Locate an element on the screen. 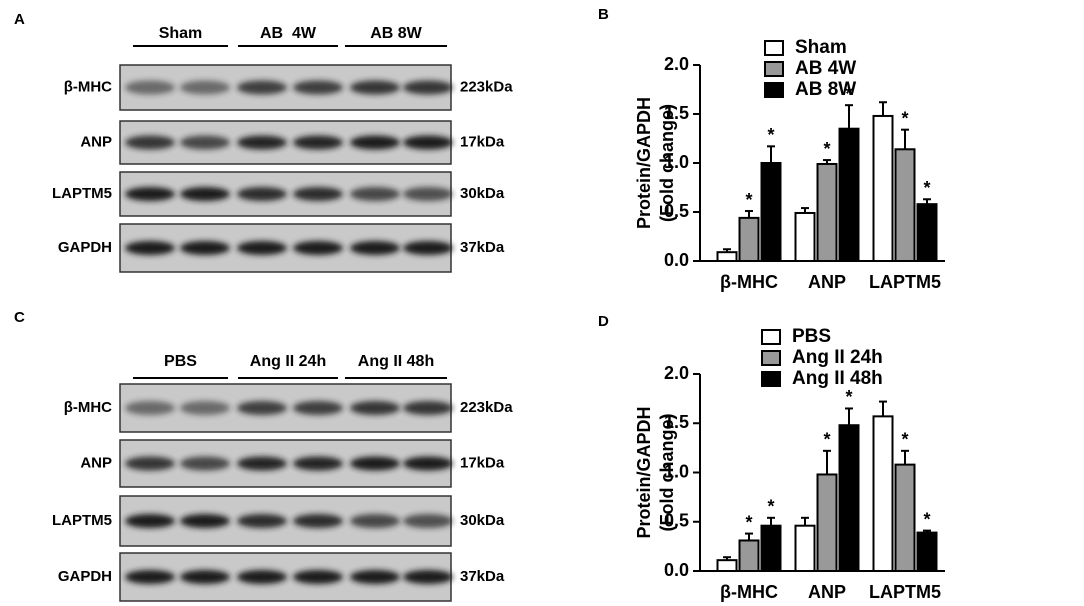 The width and height of the screenshot is (1084, 606). y-tick-label: 2.0 is located at coordinates (676, 64).